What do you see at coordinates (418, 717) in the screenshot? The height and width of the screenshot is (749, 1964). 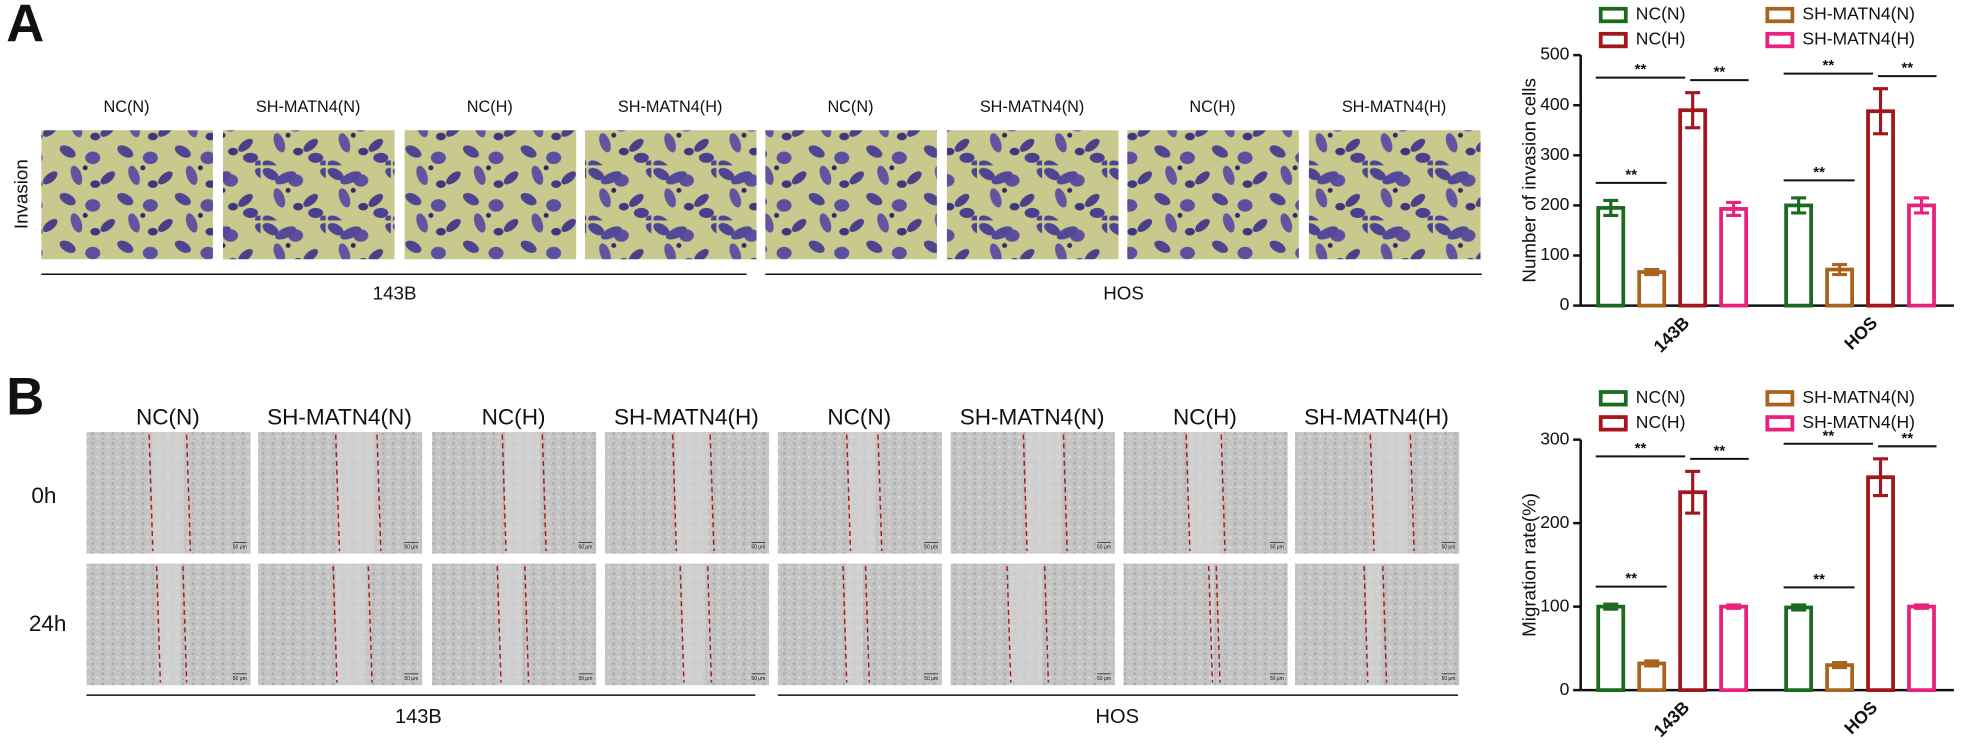 I see `group-label: 143B` at bounding box center [418, 717].